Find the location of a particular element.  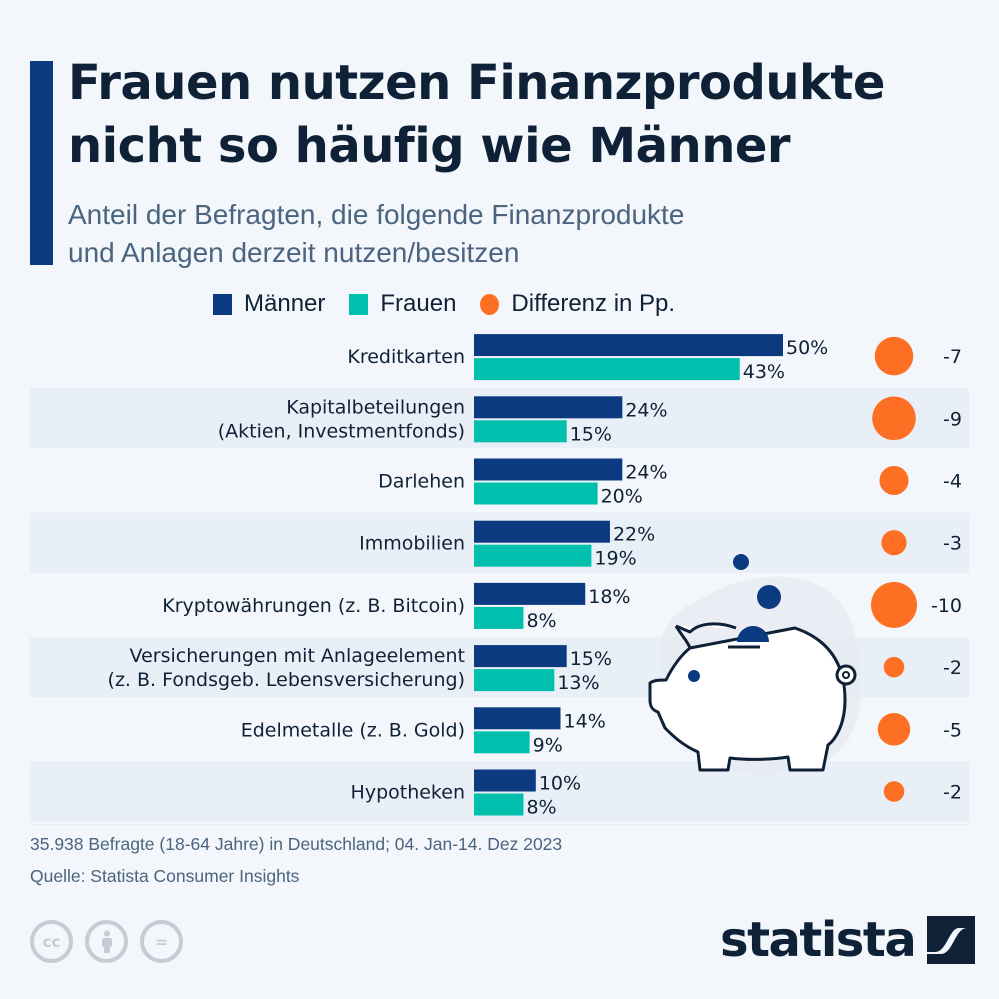

value-label-maenner: 15% is located at coordinates (591, 659).